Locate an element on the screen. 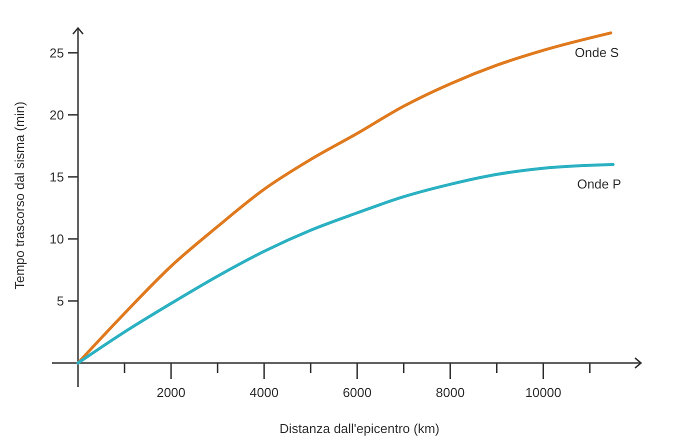  x-tick-label: 10000 is located at coordinates (543, 392).